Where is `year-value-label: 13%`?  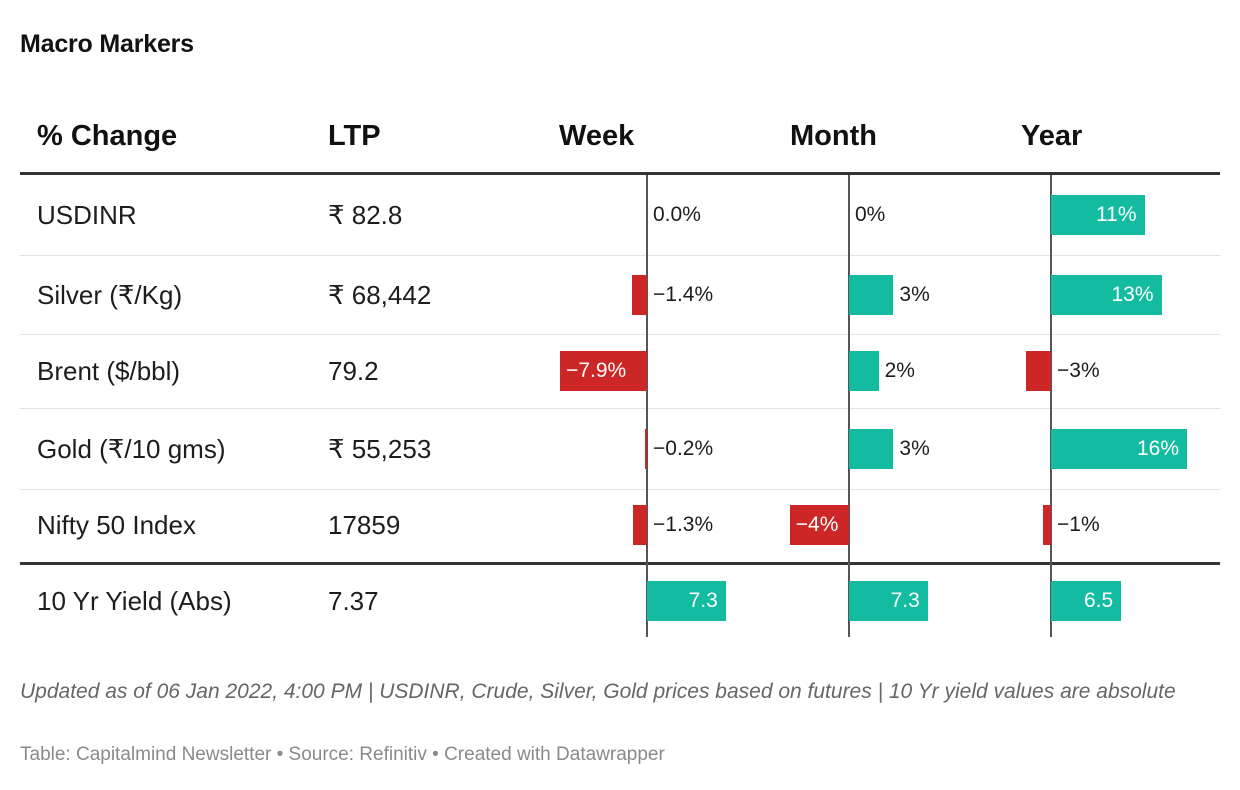 year-value-label: 13% is located at coordinates (1132, 294).